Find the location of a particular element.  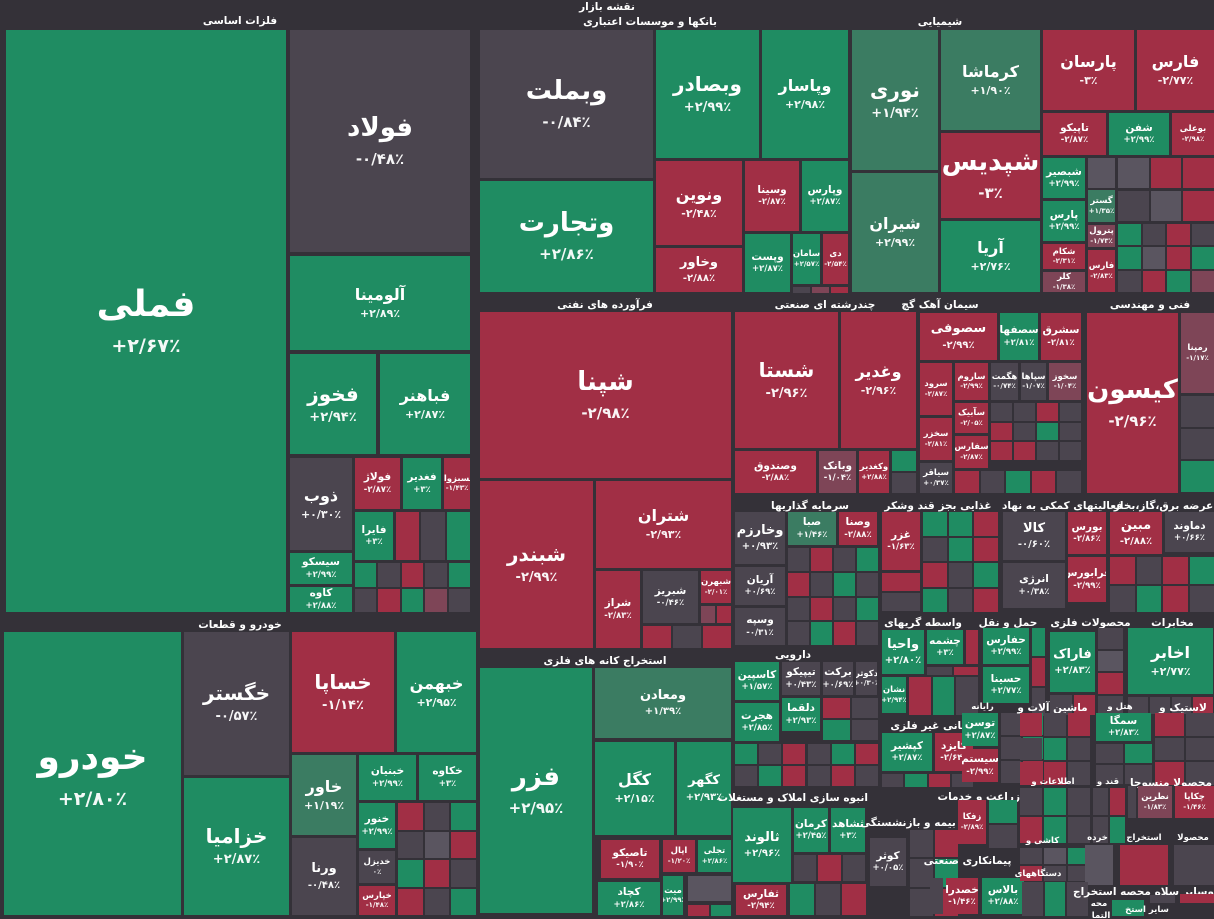

stock-cell: وکغدیر +۲/۸۸٪ is located at coordinates (874, 472).